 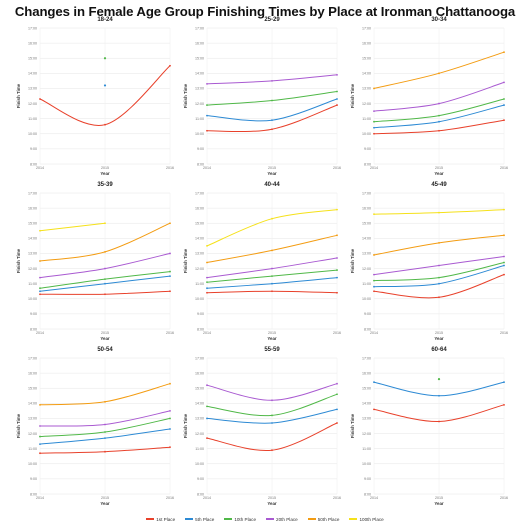 I want to click on legend-label: 5th Place, so click(x=205, y=519).